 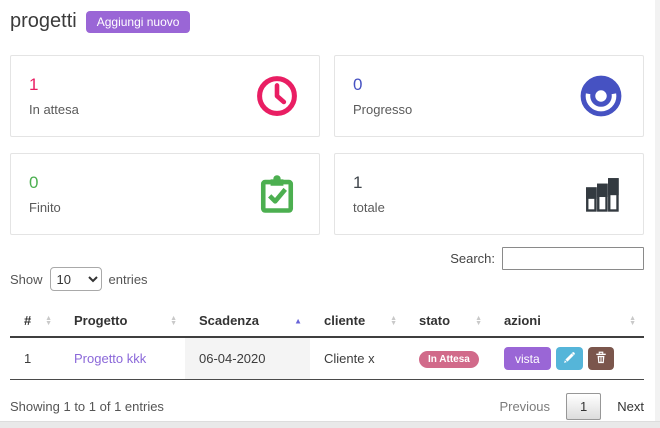 I want to click on progress-circle-icon, so click(x=601, y=96).